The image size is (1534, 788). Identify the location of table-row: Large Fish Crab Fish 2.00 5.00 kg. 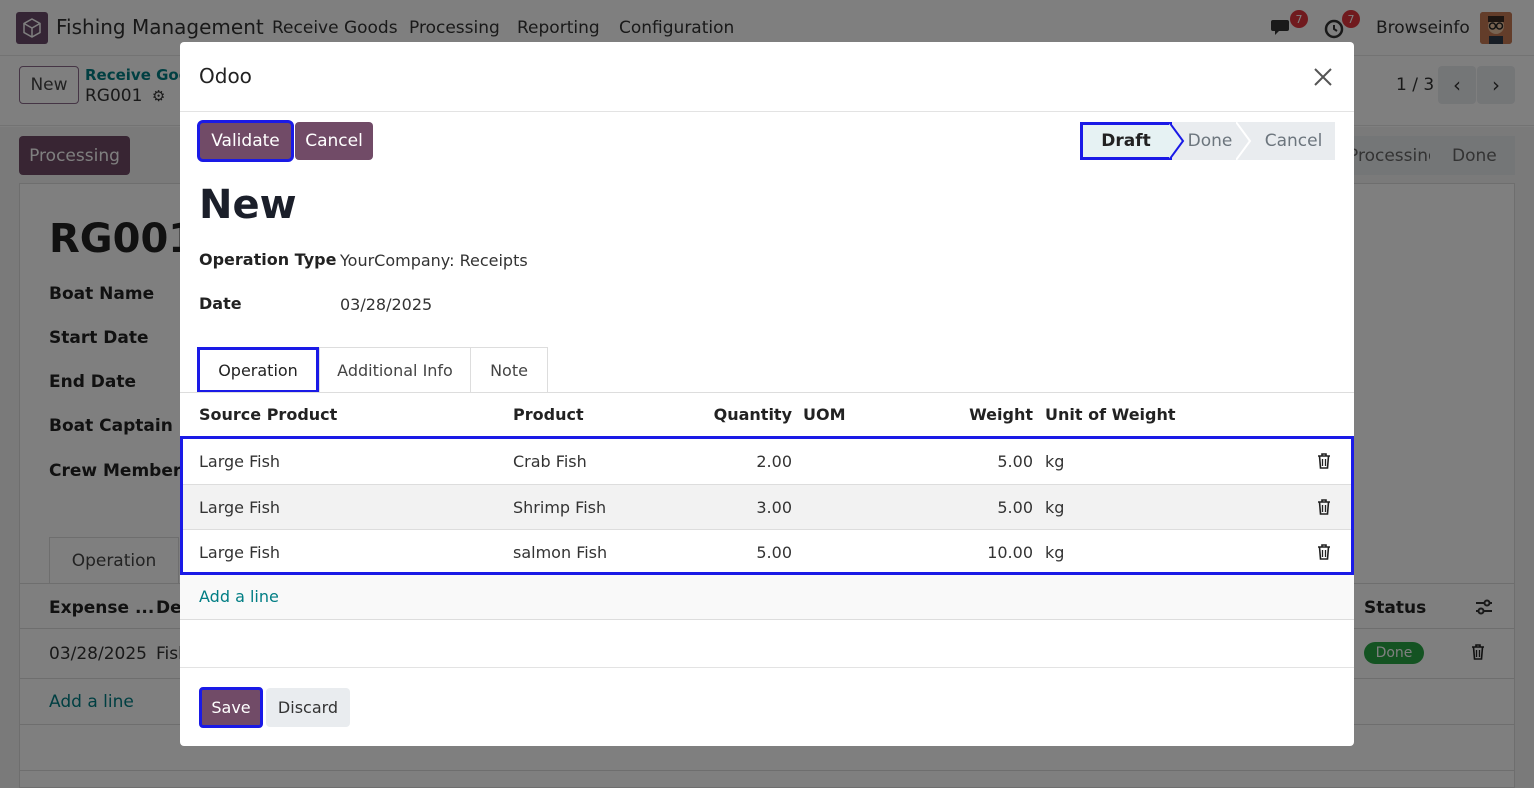
(767, 461).